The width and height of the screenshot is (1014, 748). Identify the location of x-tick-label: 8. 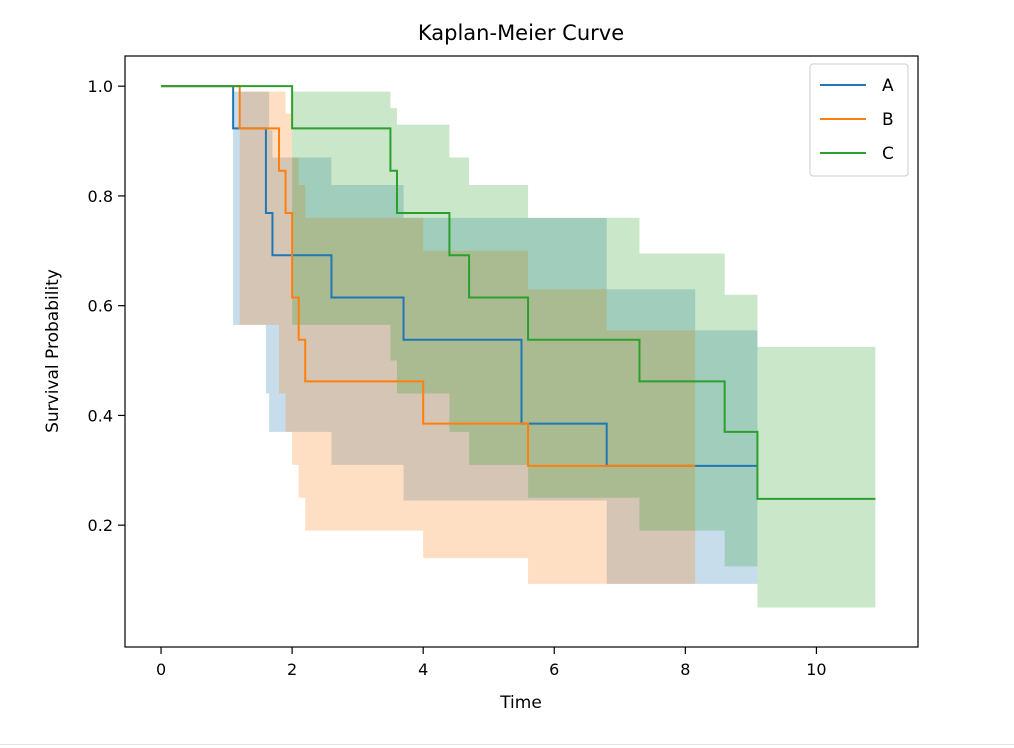
(685, 669).